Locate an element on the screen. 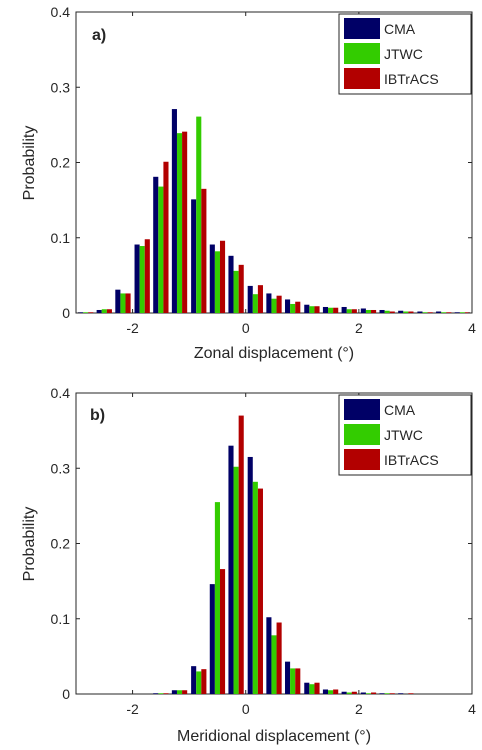 The width and height of the screenshot is (482, 750). x-tick-label-b-2: 2 is located at coordinates (359, 709).